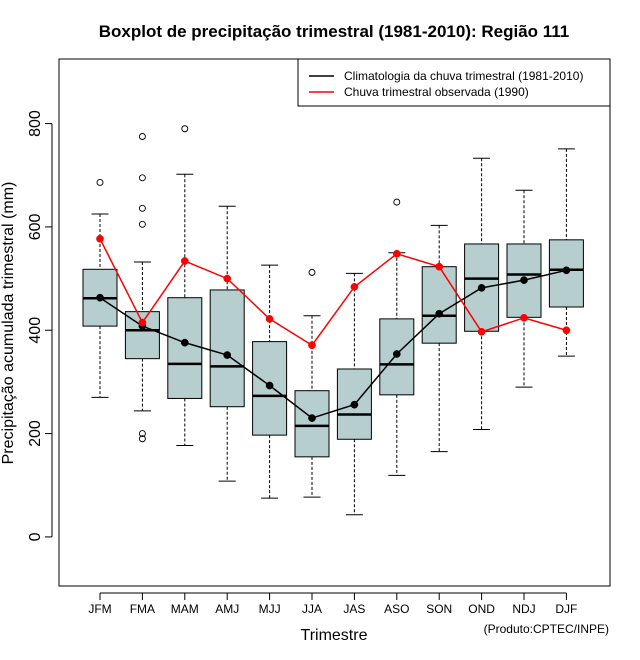 Image resolution: width=640 pixels, height=660 pixels. What do you see at coordinates (334, 635) in the screenshot?
I see `x-axis-label: Trimestre` at bounding box center [334, 635].